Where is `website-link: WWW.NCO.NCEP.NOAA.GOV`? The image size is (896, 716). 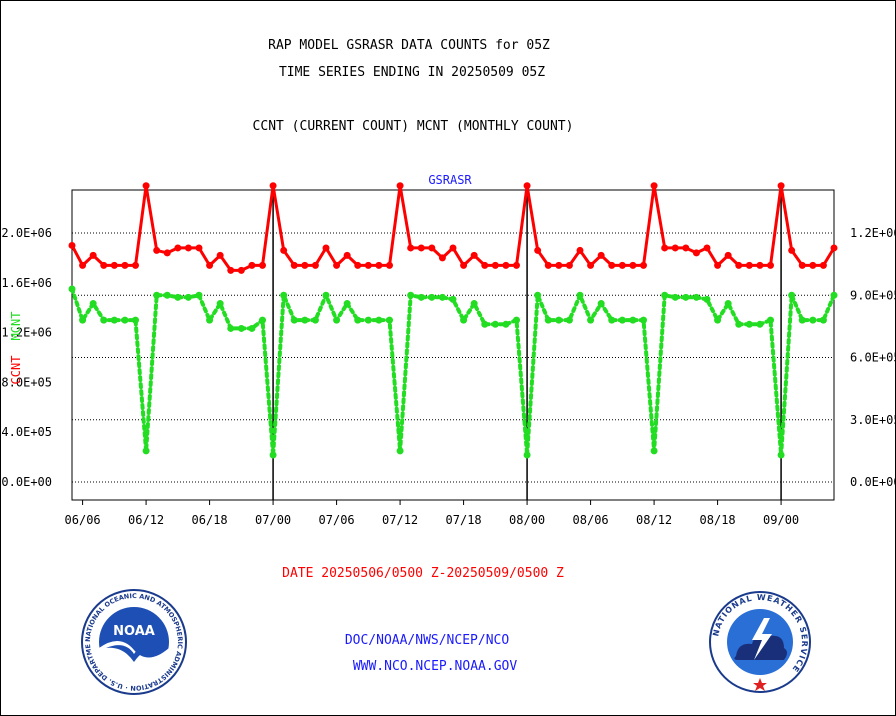 website-link: WWW.NCO.NCEP.NOAA.GOV is located at coordinates (435, 666).